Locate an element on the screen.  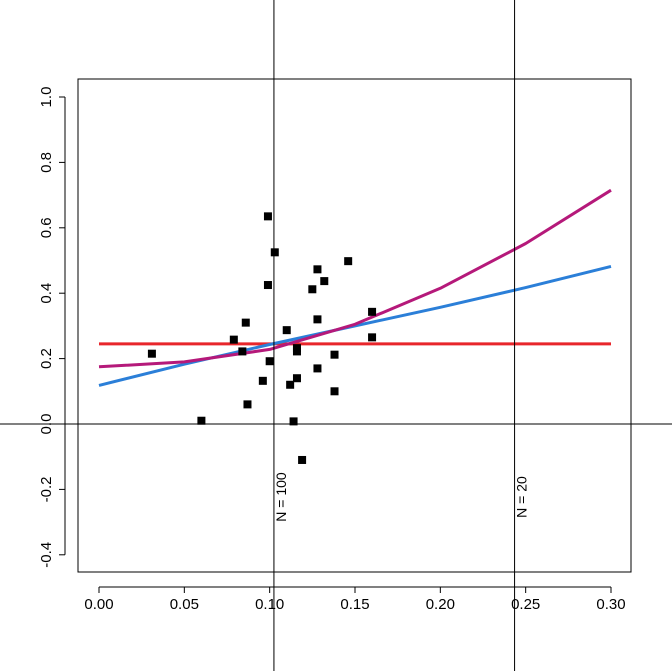
y-tick-label: -0.4 is located at coordinates (46, 555).